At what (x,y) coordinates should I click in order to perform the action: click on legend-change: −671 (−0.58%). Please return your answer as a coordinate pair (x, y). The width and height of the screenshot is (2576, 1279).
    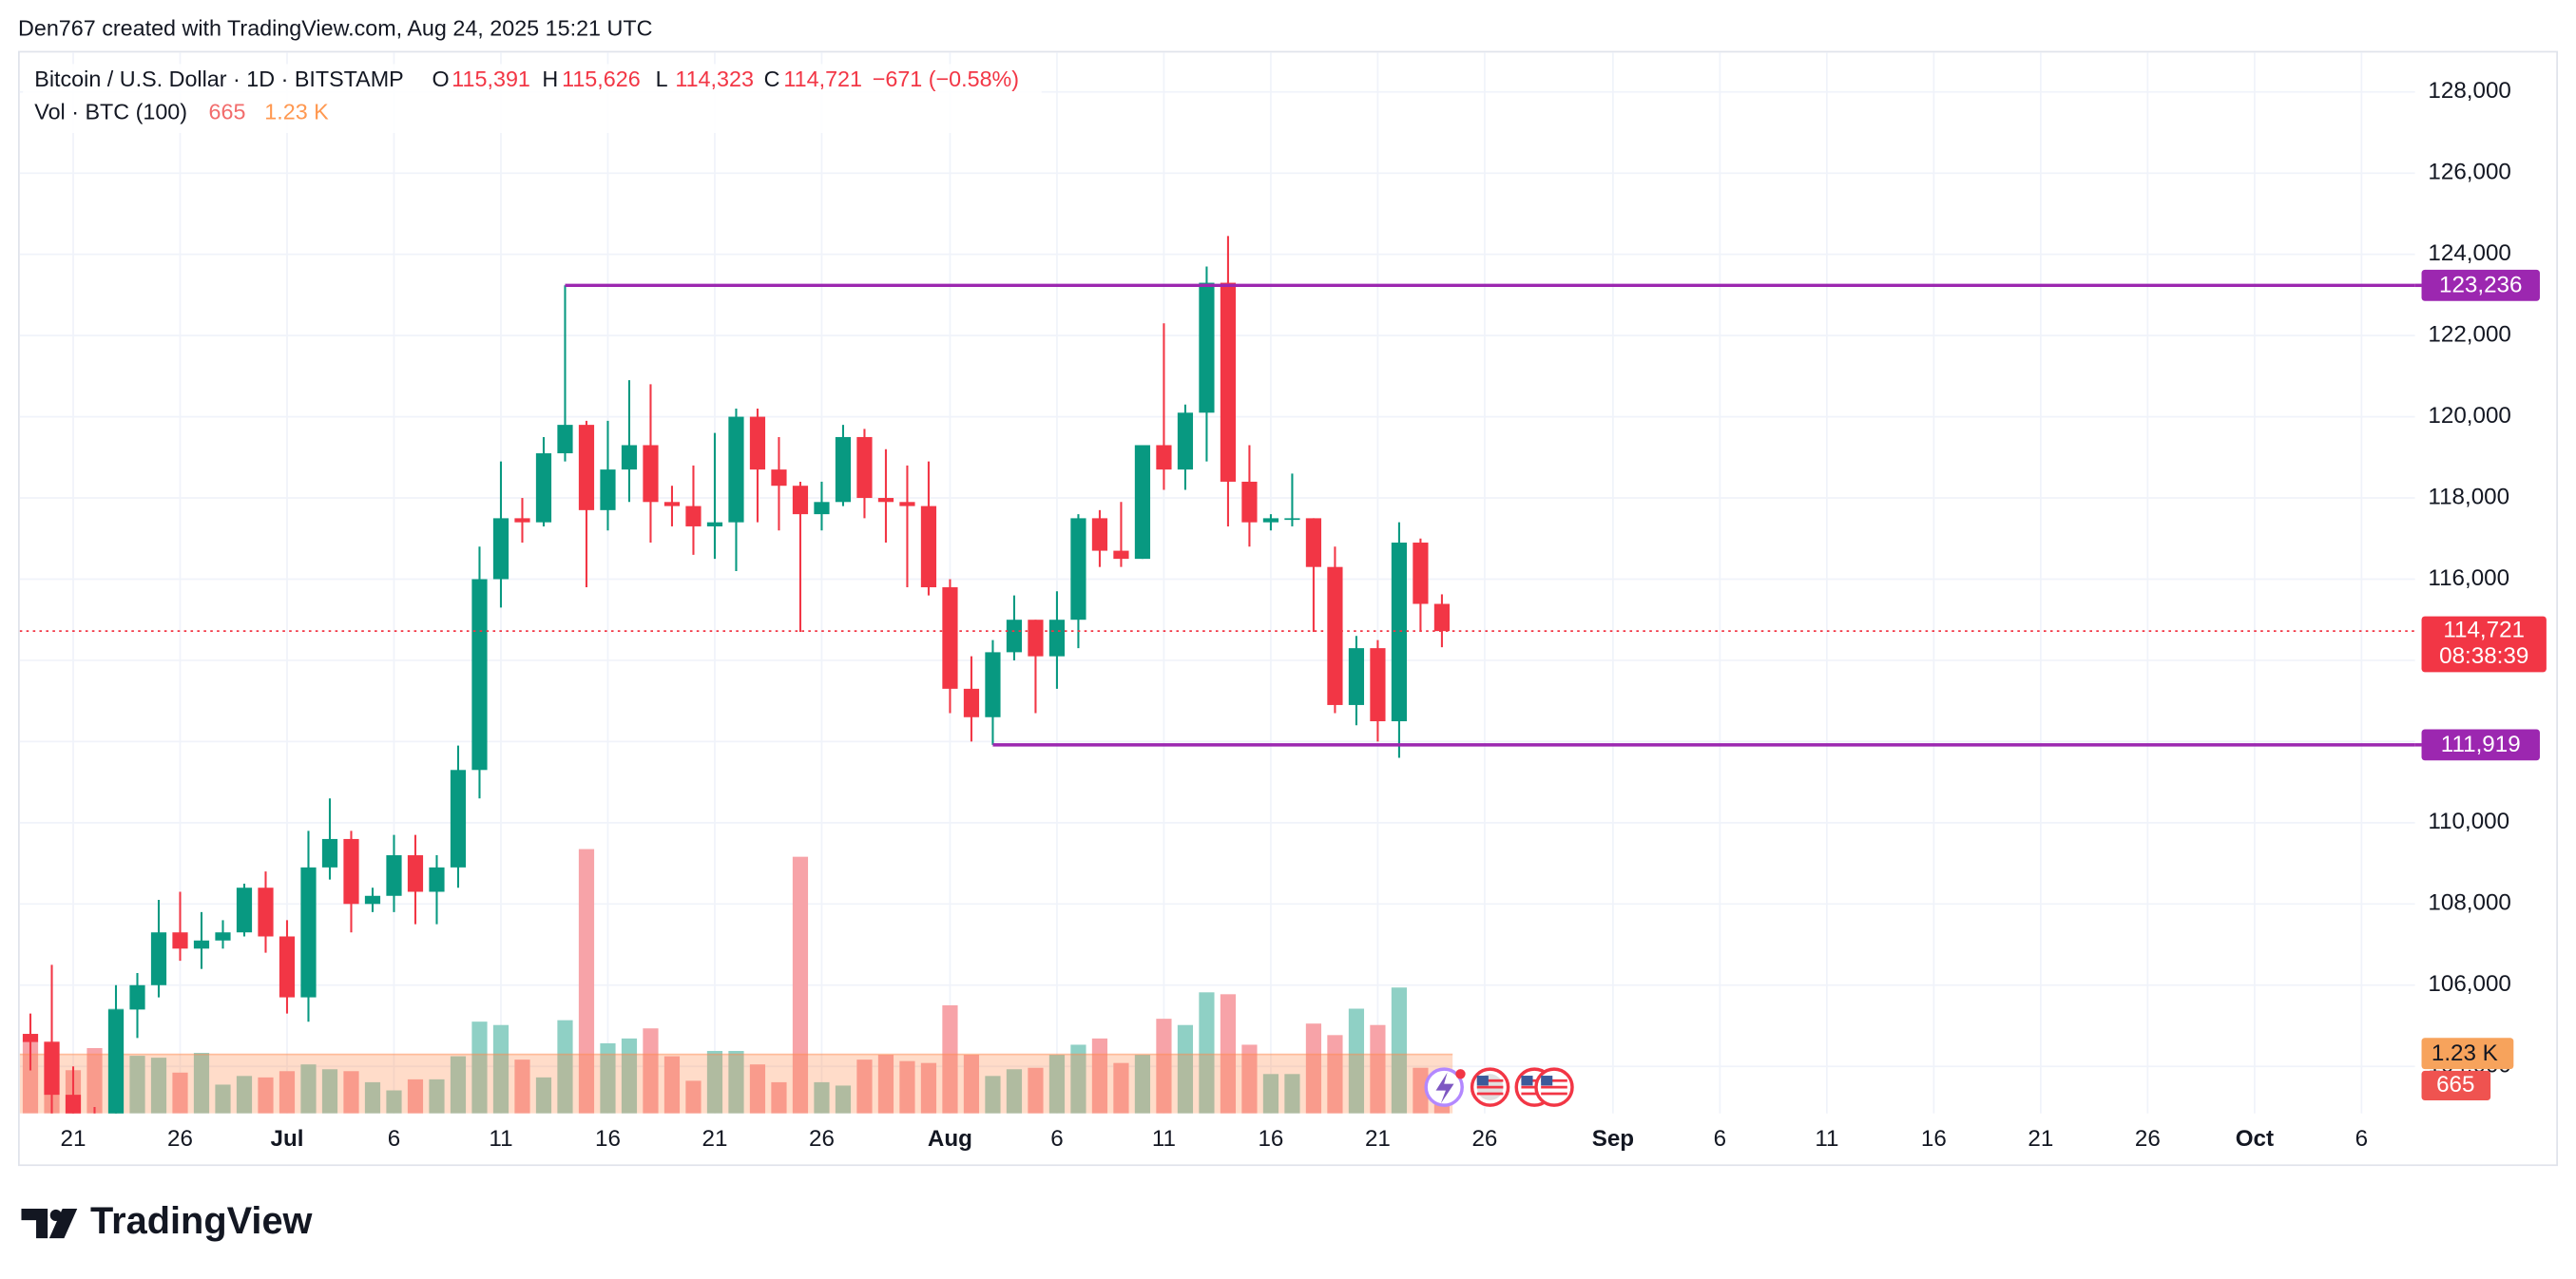
    Looking at the image, I should click on (946, 79).